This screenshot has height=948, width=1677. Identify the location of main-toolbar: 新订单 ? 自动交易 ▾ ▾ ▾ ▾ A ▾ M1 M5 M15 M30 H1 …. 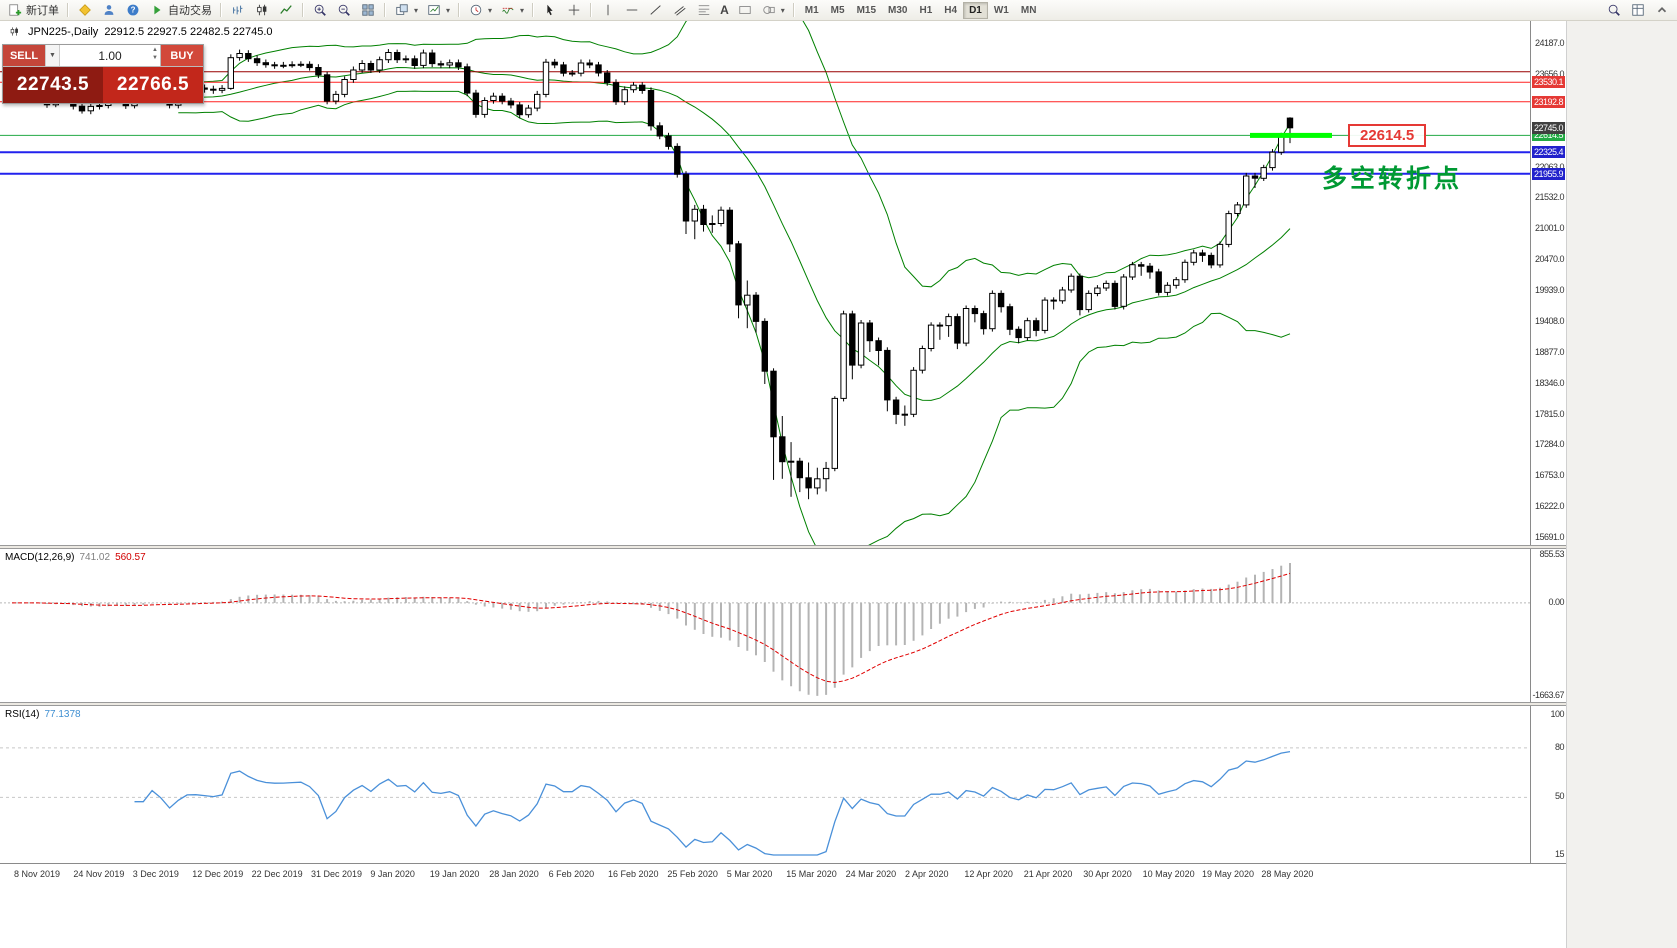
(838, 10).